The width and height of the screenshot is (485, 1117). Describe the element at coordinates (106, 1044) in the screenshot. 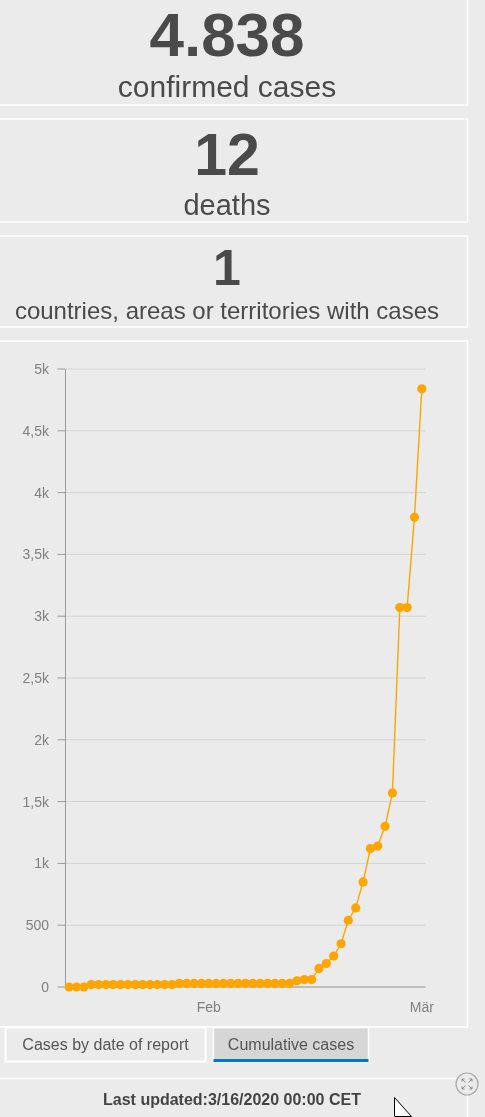

I see `text: Cases by date of report` at that location.